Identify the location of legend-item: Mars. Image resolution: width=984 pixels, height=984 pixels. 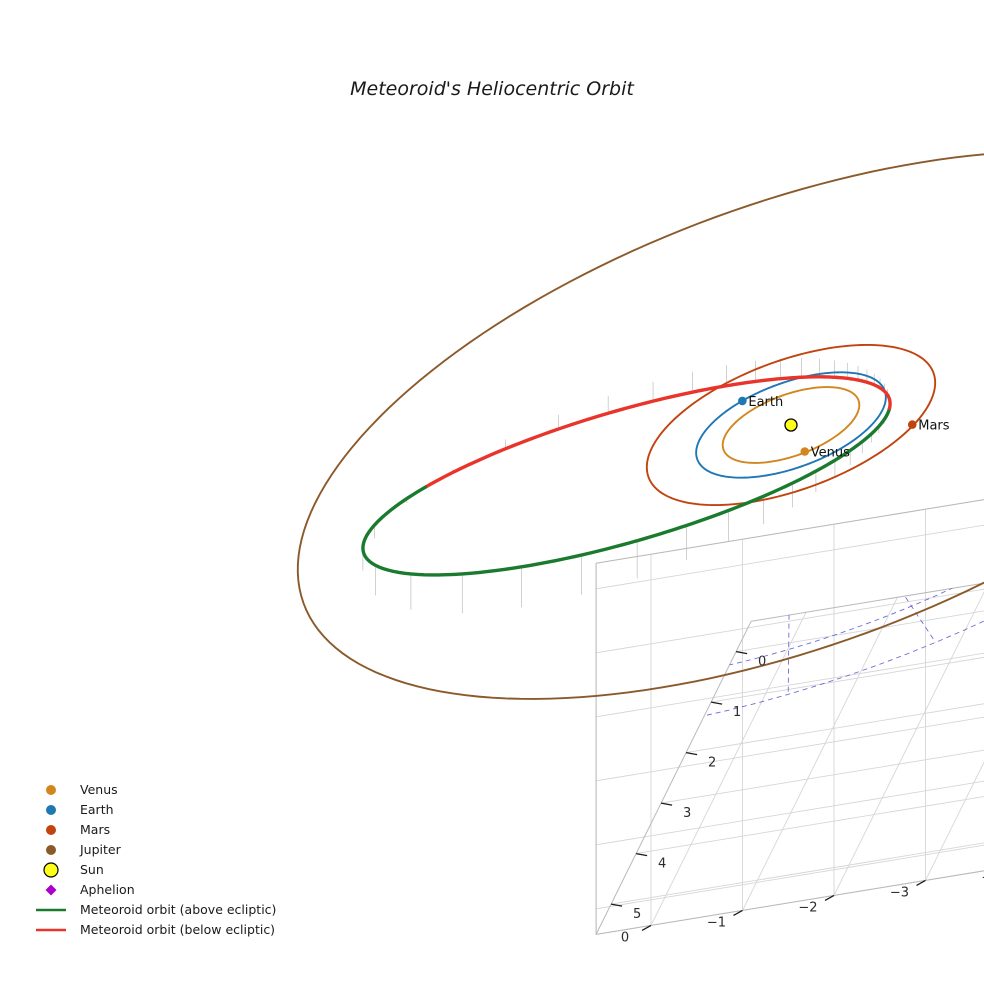
(78, 829).